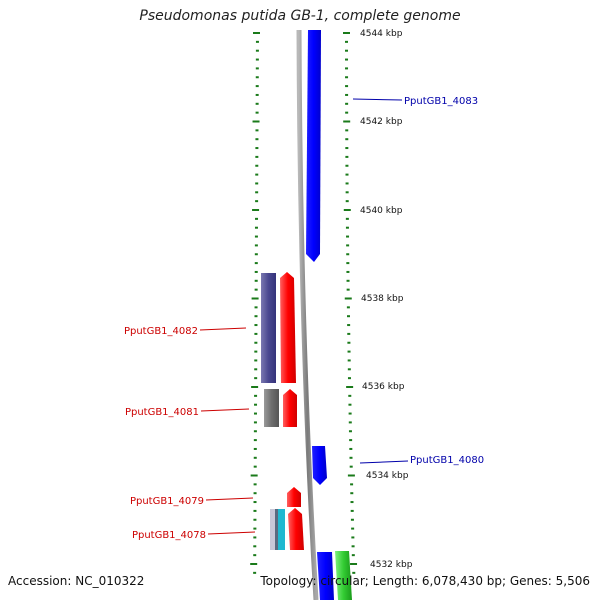 The width and height of the screenshot is (600, 604). Describe the element at coordinates (381, 34) in the screenshot. I see `tick-label-4544: 4544 kbp` at that location.